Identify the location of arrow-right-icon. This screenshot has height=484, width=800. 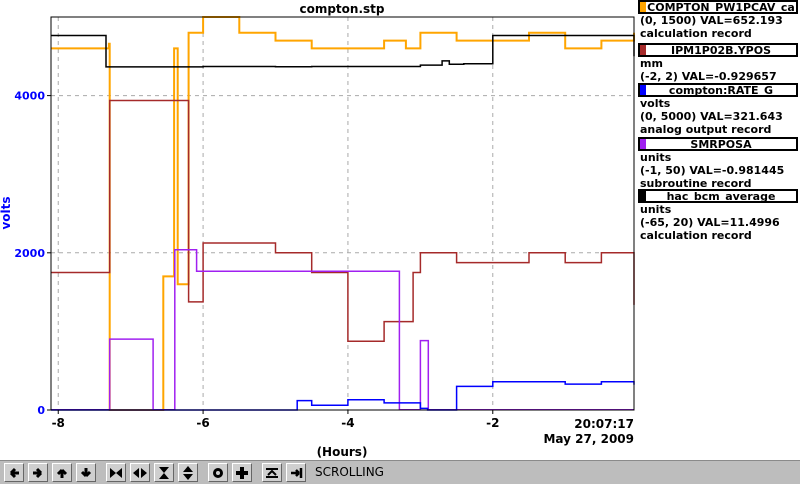
(38, 473).